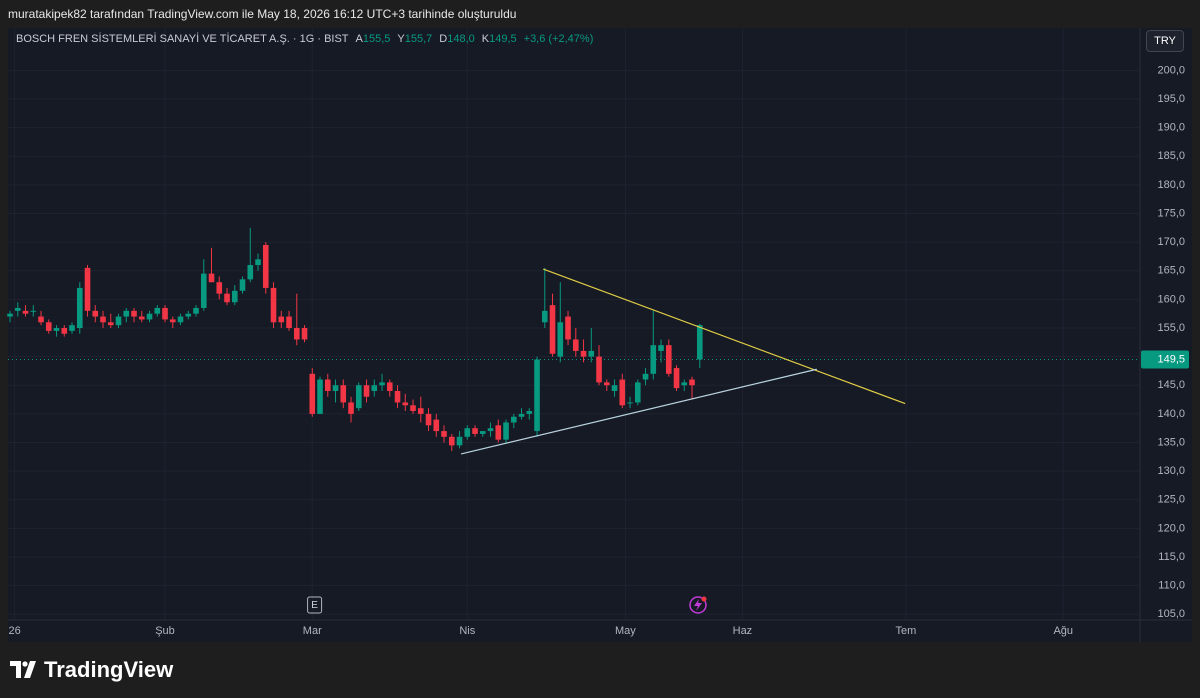 This screenshot has height=698, width=1200. Describe the element at coordinates (1171, 271) in the screenshot. I see `y-tick-label: 165,0` at that location.